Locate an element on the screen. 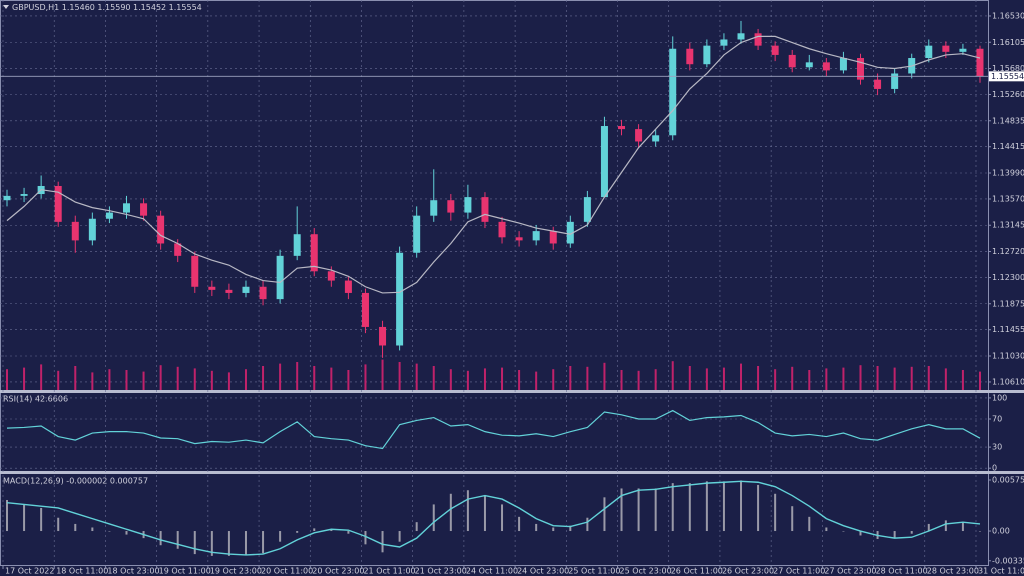 This screenshot has width=1024, height=576. x-tick-label: 31 Oct 11:00 is located at coordinates (1001, 571).